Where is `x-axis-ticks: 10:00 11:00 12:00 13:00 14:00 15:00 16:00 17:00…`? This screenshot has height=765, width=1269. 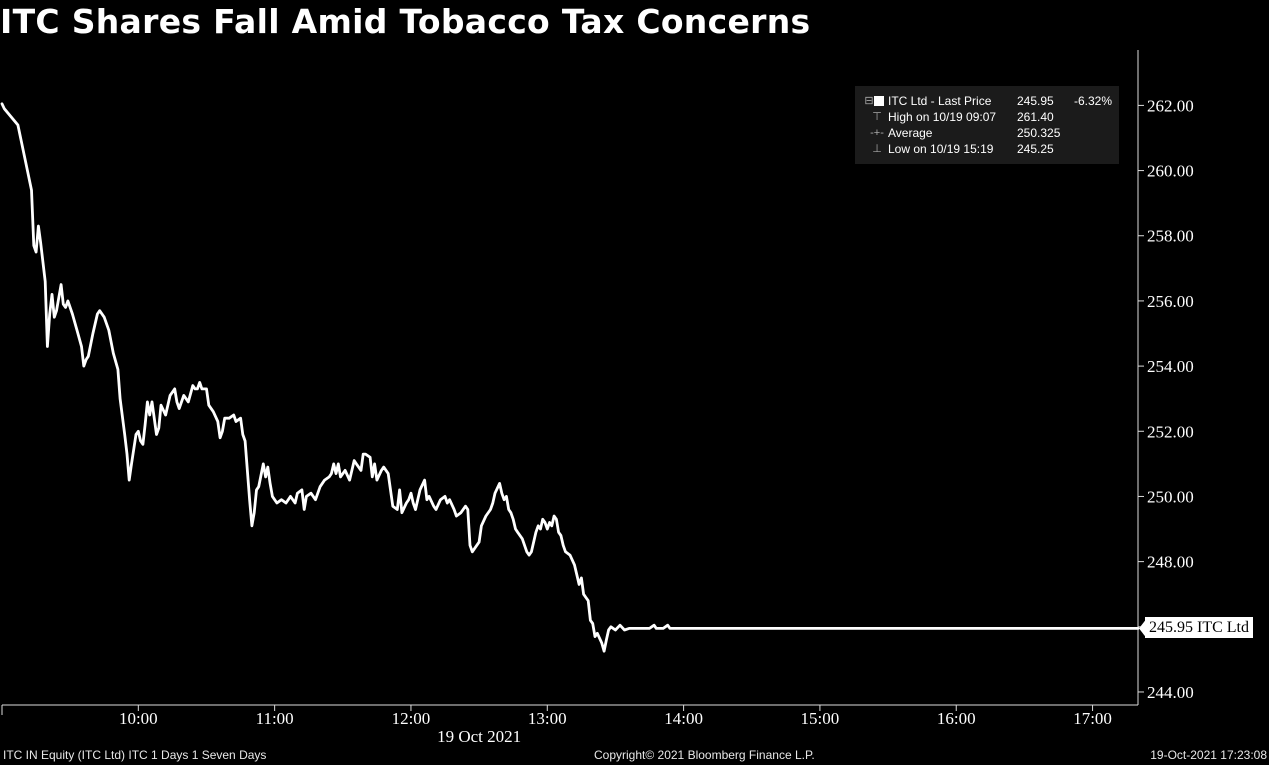
x-axis-ticks: 10:00 11:00 12:00 13:00 14:00 15:00 16:00 17:00… is located at coordinates (615, 725).